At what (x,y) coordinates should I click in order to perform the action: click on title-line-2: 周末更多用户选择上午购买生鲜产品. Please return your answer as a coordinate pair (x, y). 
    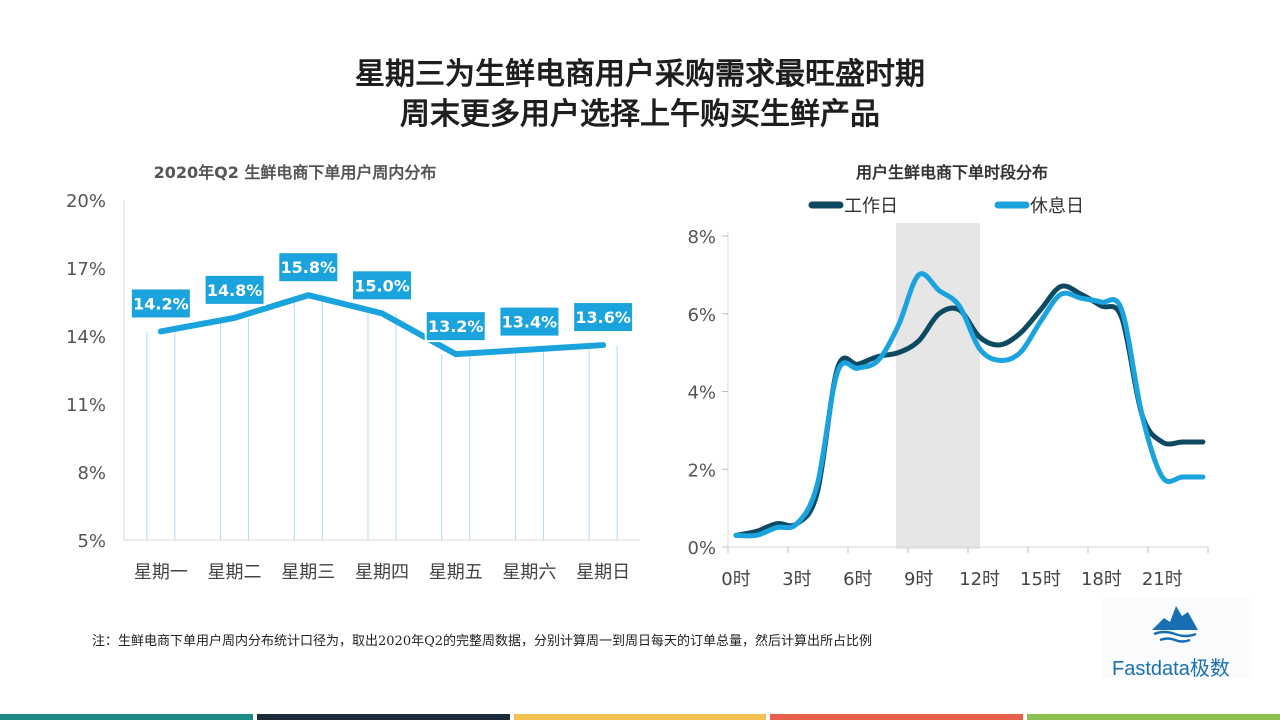
    Looking at the image, I should click on (640, 114).